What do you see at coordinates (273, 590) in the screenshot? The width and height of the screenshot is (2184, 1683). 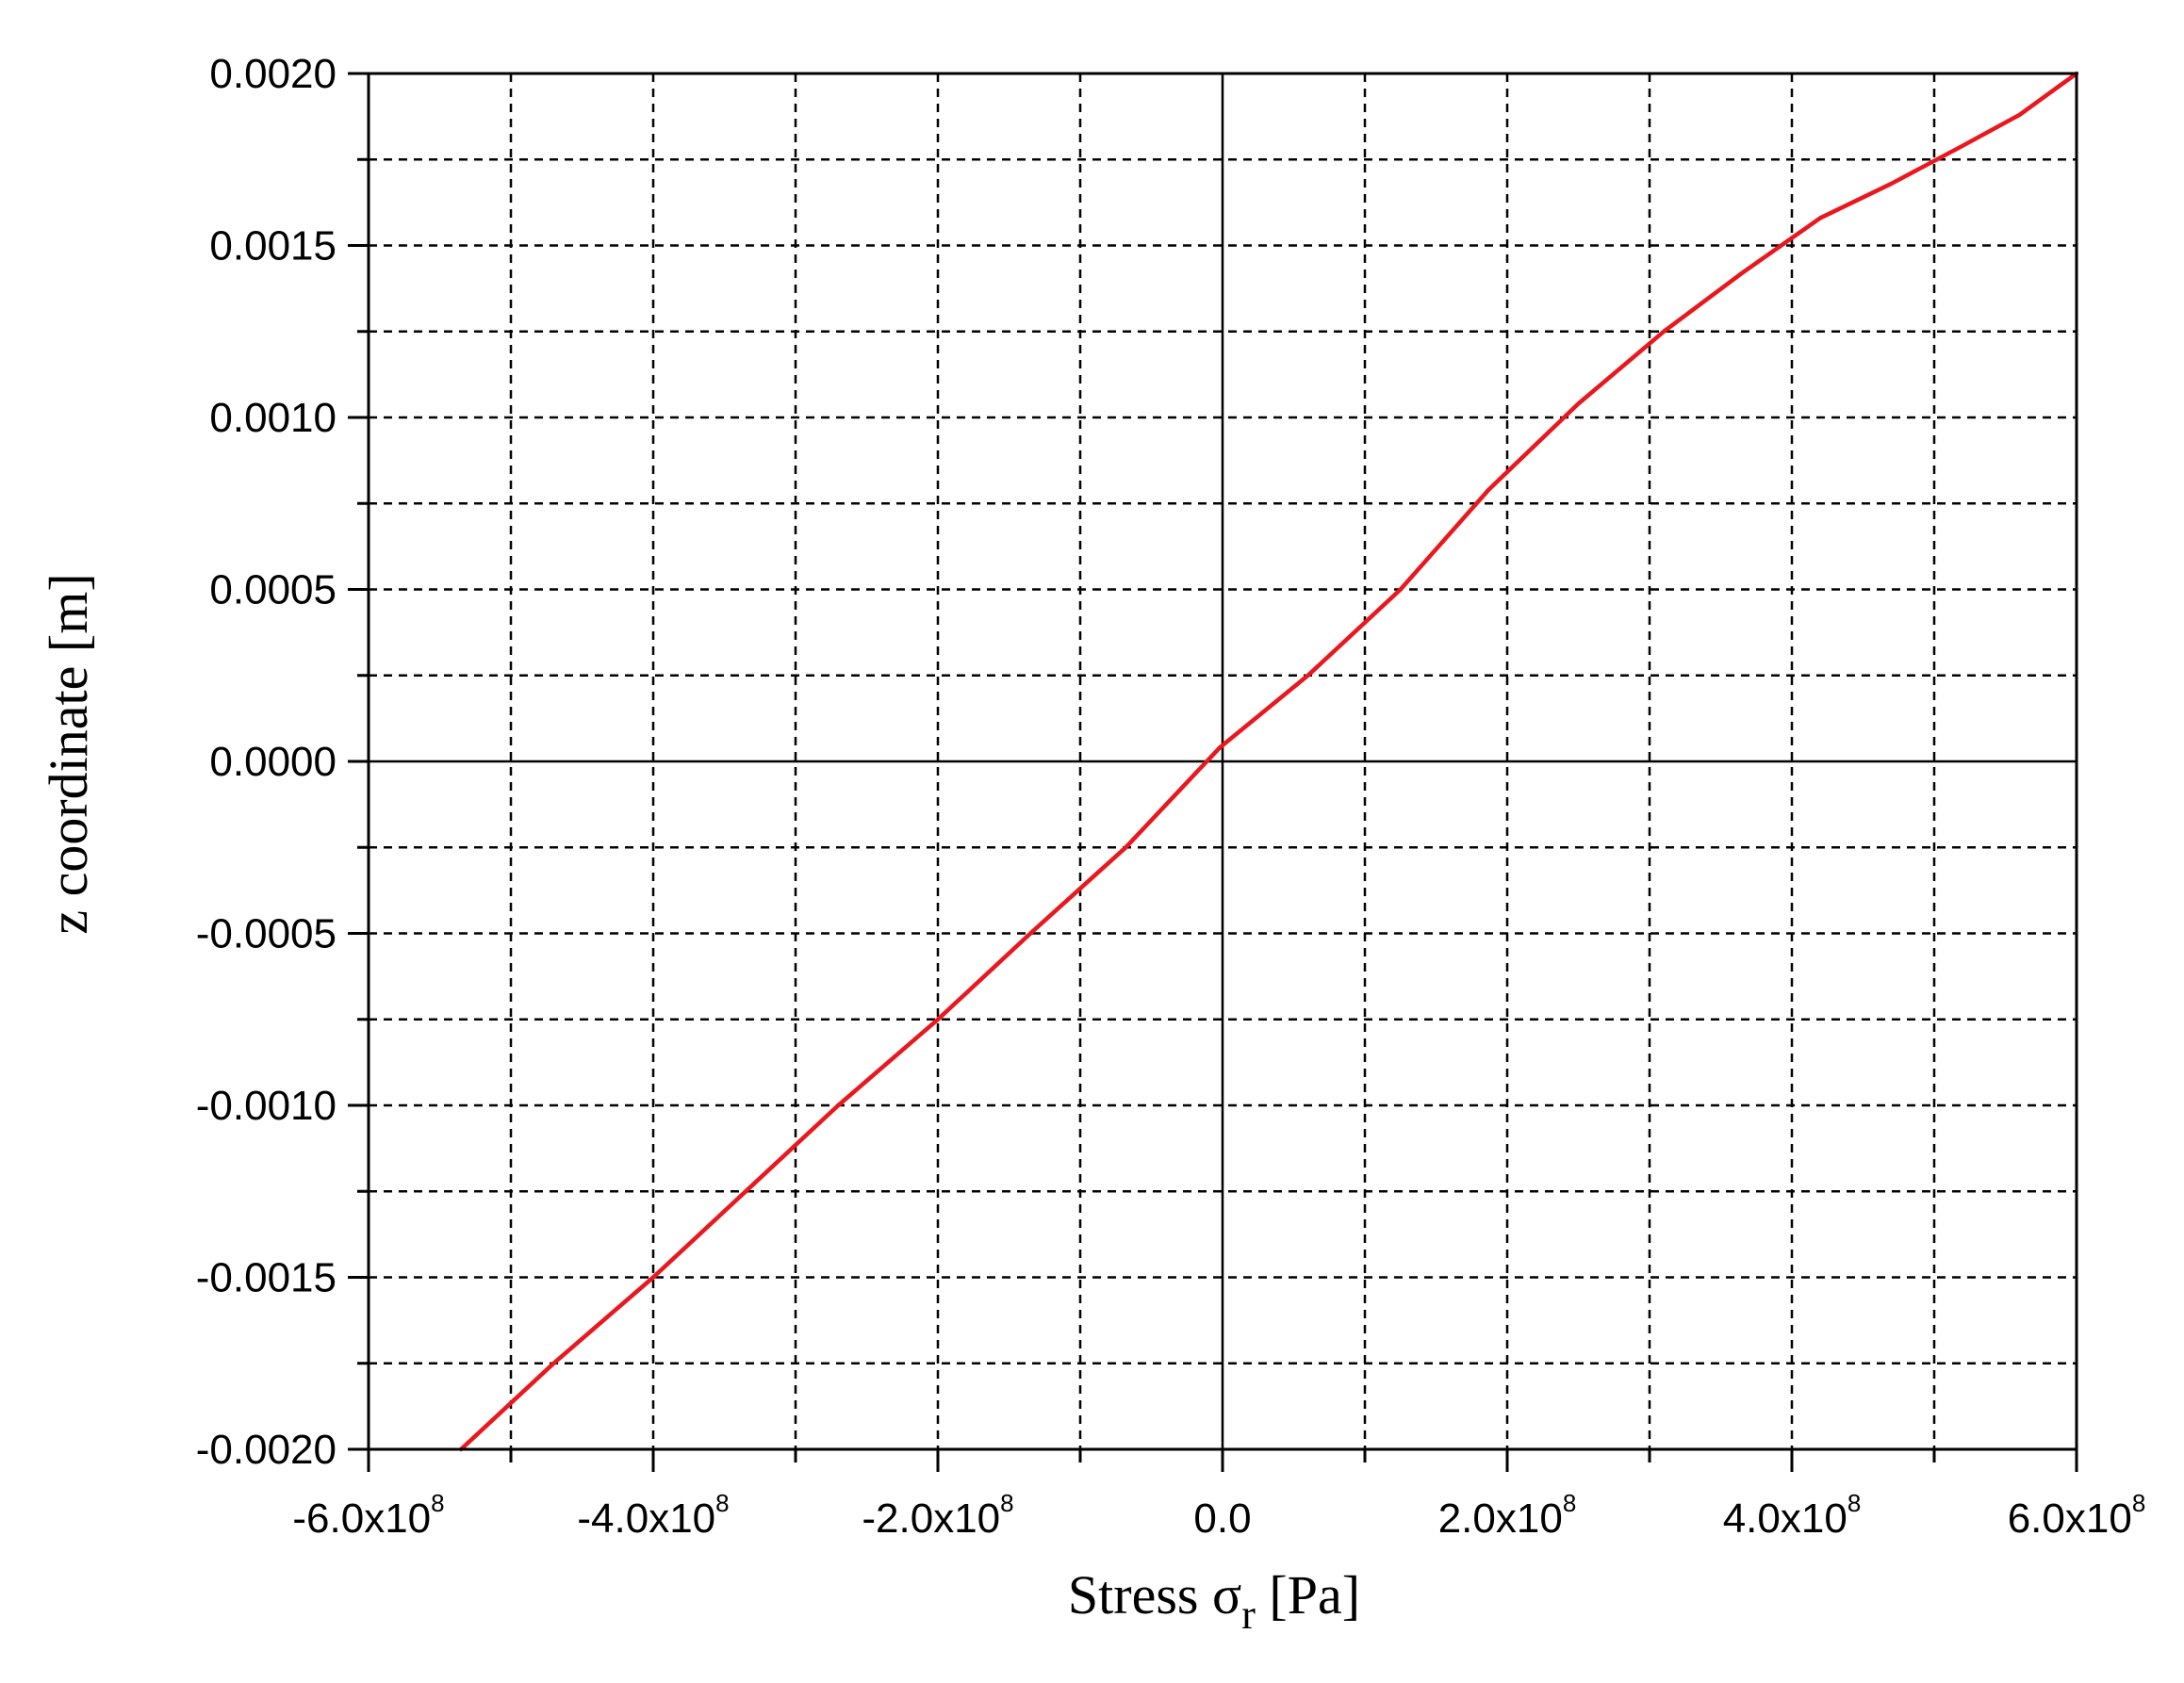 I see `y-tick-label: 0.0005` at bounding box center [273, 590].